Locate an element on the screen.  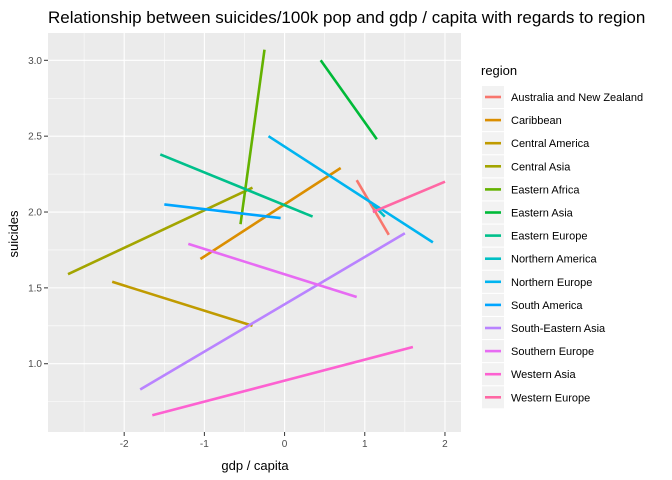
legend-label-caribbean: Caribbean is located at coordinates (536, 121).